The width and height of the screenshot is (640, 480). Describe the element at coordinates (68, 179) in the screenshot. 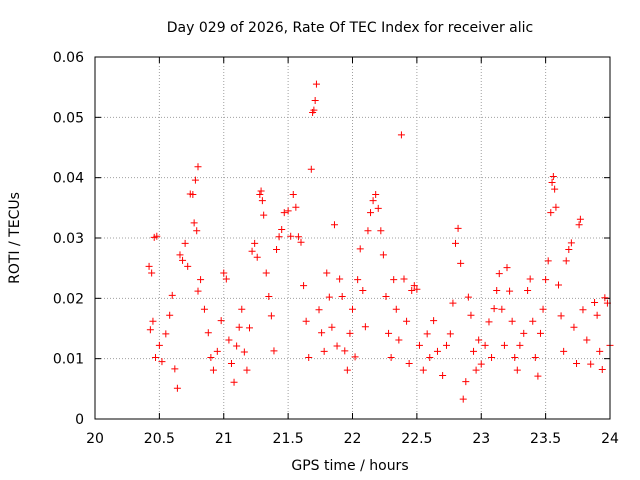

I see `y-tick-label: 0.04` at that location.